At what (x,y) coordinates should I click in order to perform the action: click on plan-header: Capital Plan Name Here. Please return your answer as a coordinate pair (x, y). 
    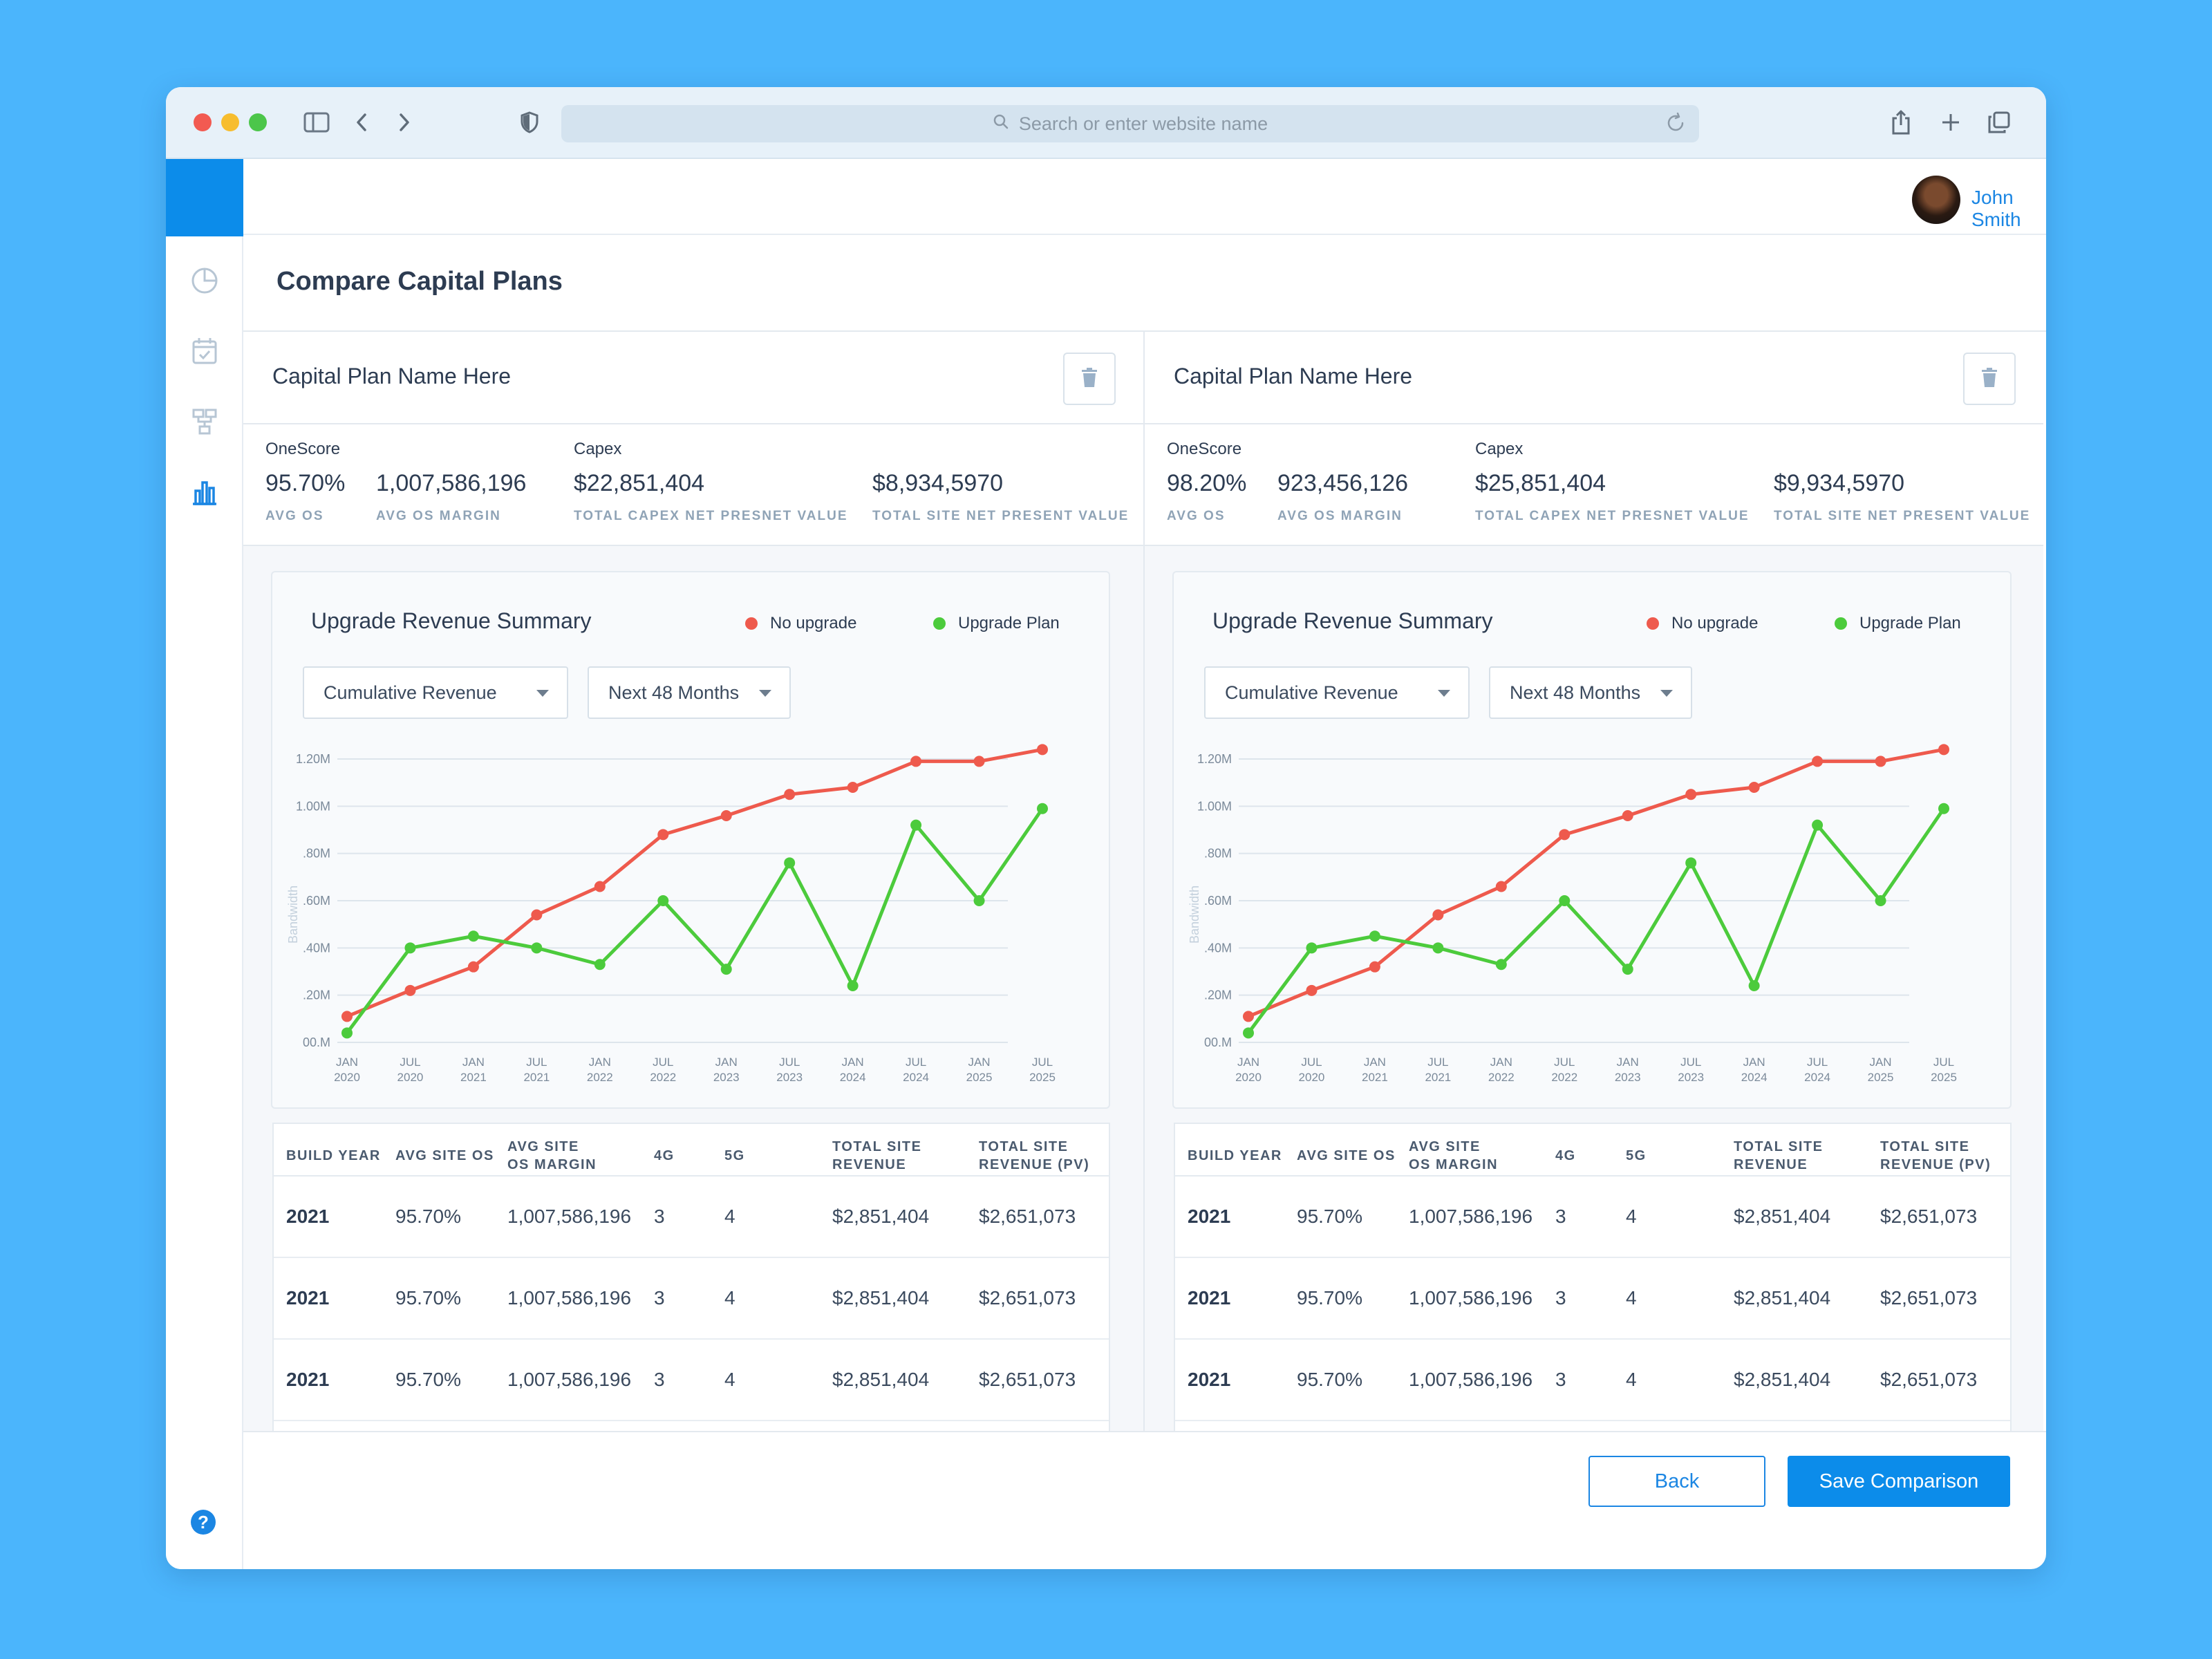
    Looking at the image, I should click on (693, 378).